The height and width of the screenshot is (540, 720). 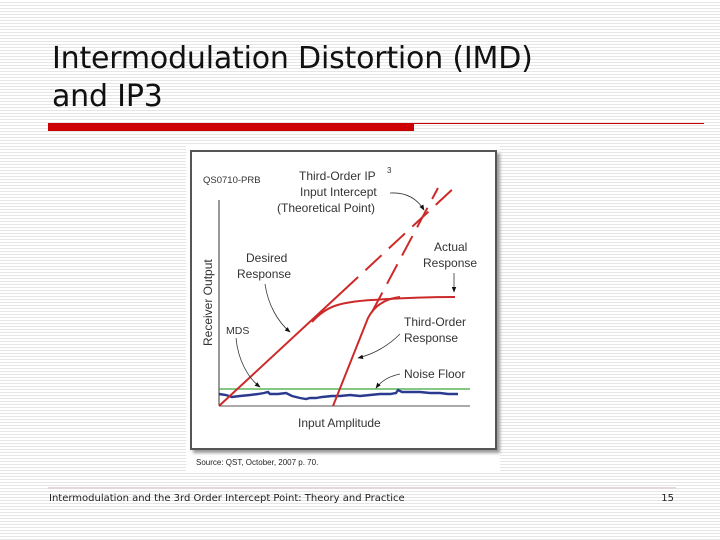 I want to click on page-number: 15, so click(x=667, y=498).